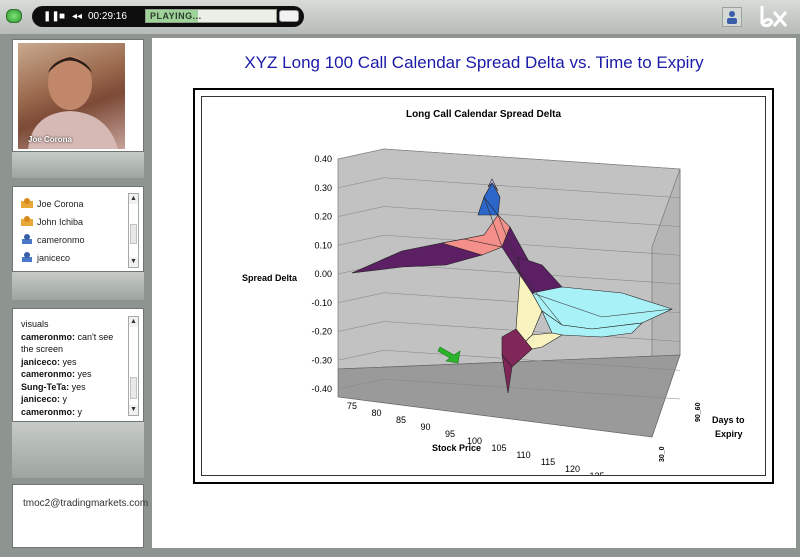  Describe the element at coordinates (53, 240) in the screenshot. I see `list-item: cameronmo` at that location.